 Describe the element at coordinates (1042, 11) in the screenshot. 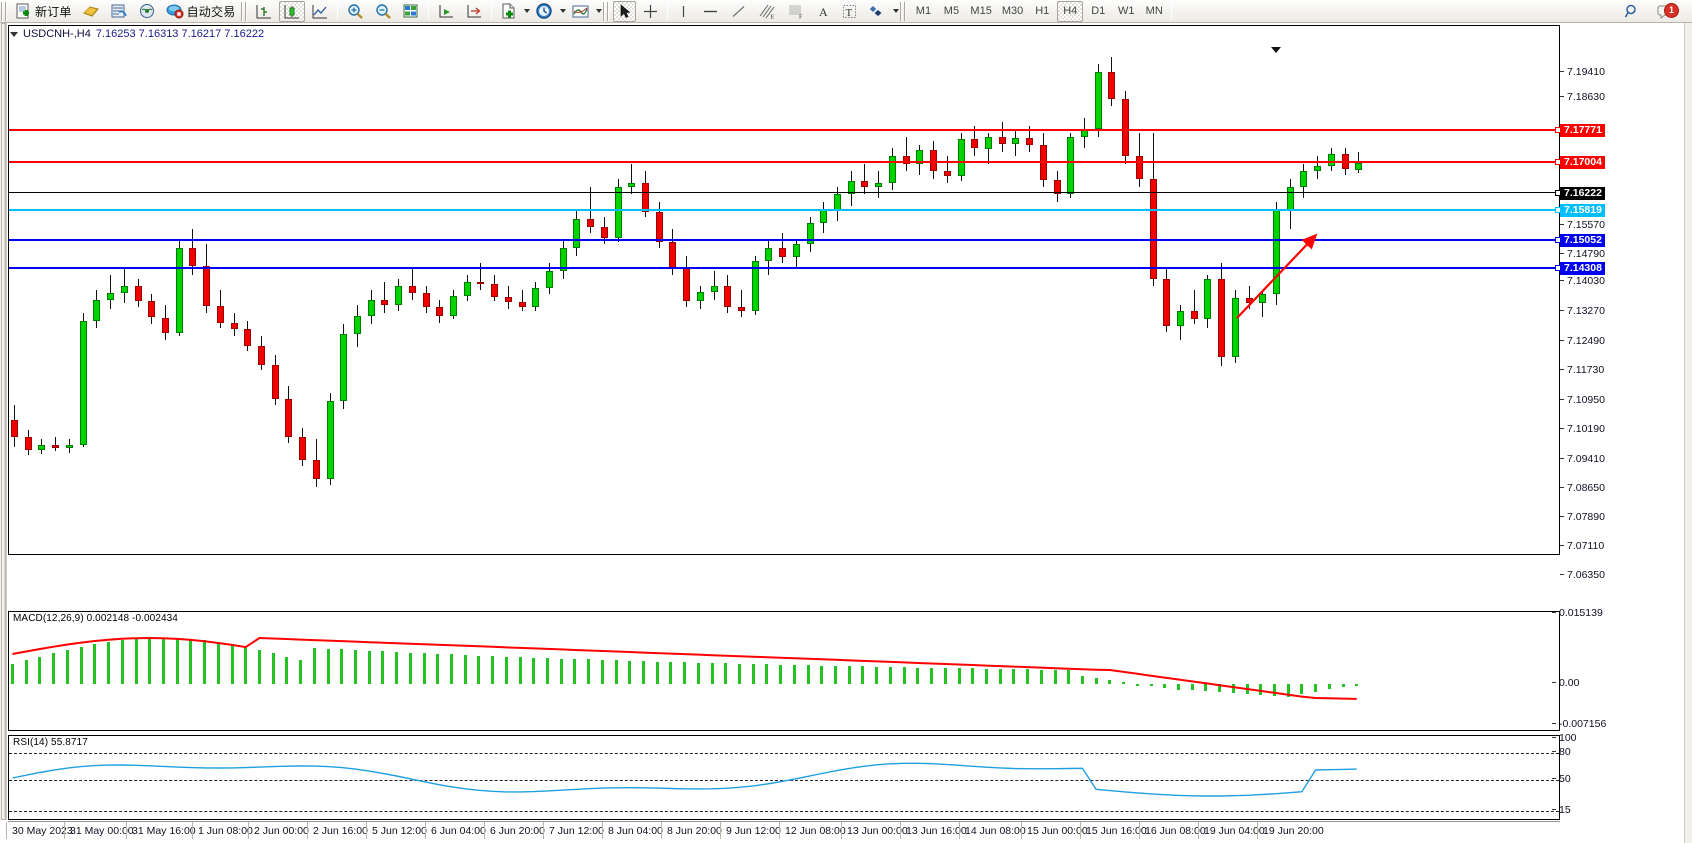

I see `timeframe-h1: H1` at that location.